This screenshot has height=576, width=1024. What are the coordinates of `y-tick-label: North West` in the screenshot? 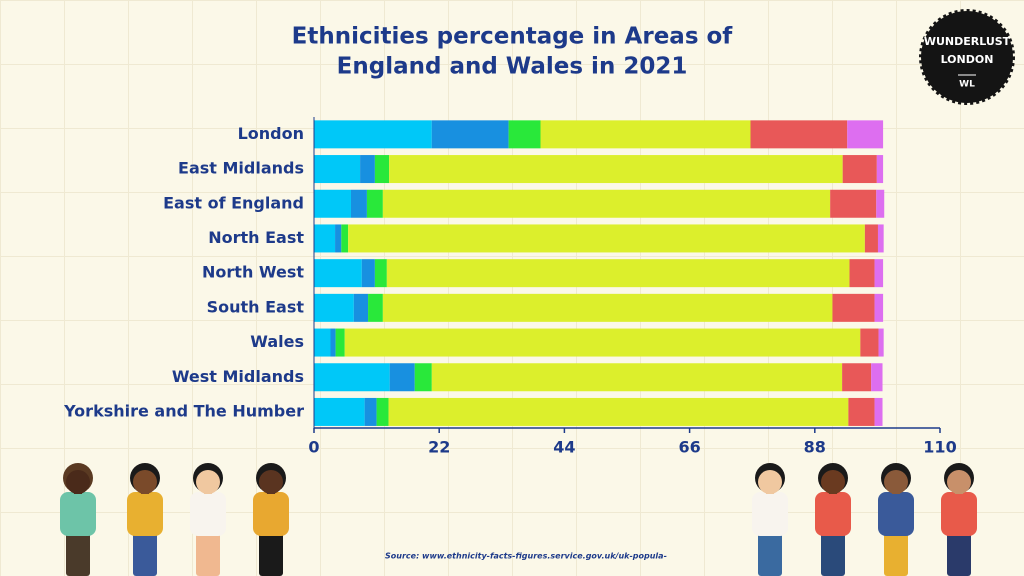 It's located at (253, 272).